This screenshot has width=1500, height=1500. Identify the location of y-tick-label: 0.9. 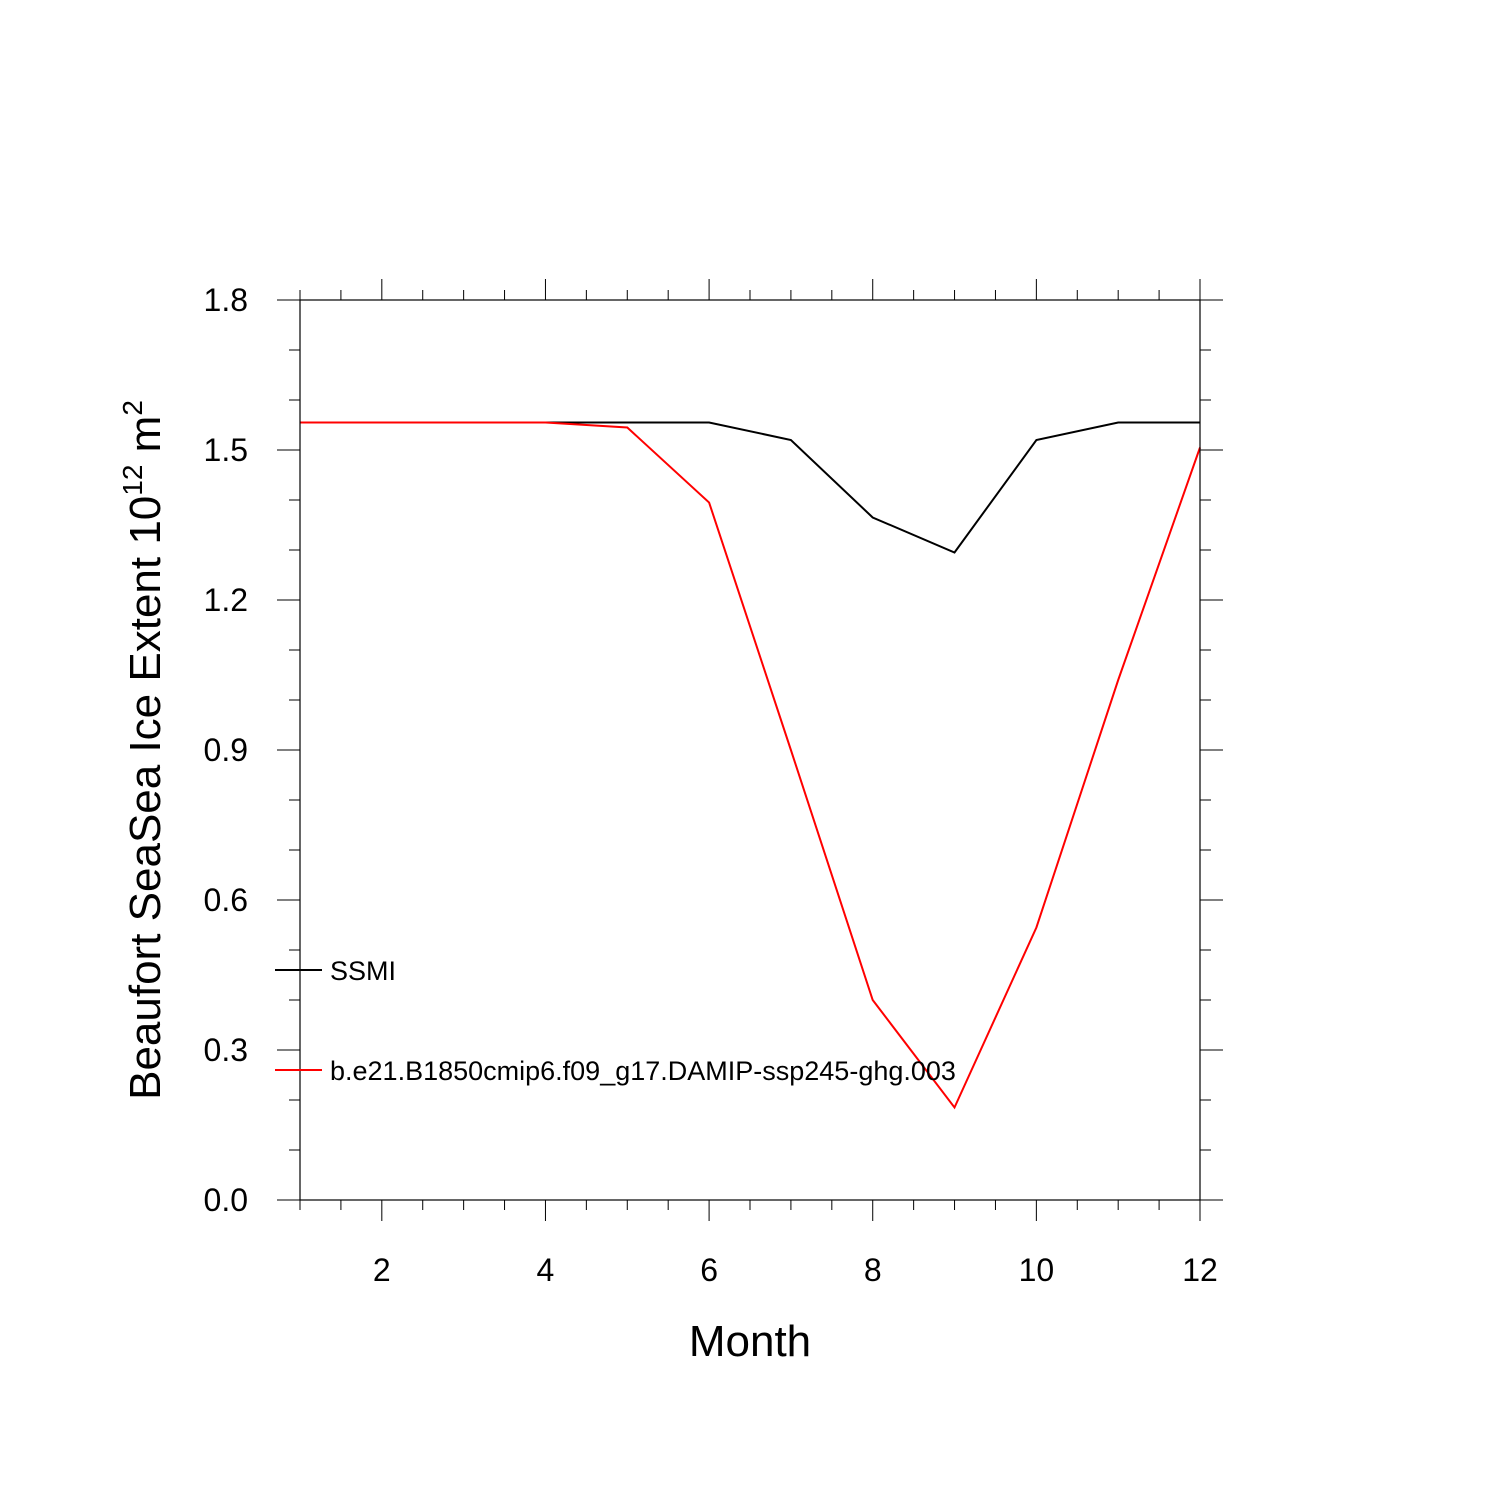
(226, 750).